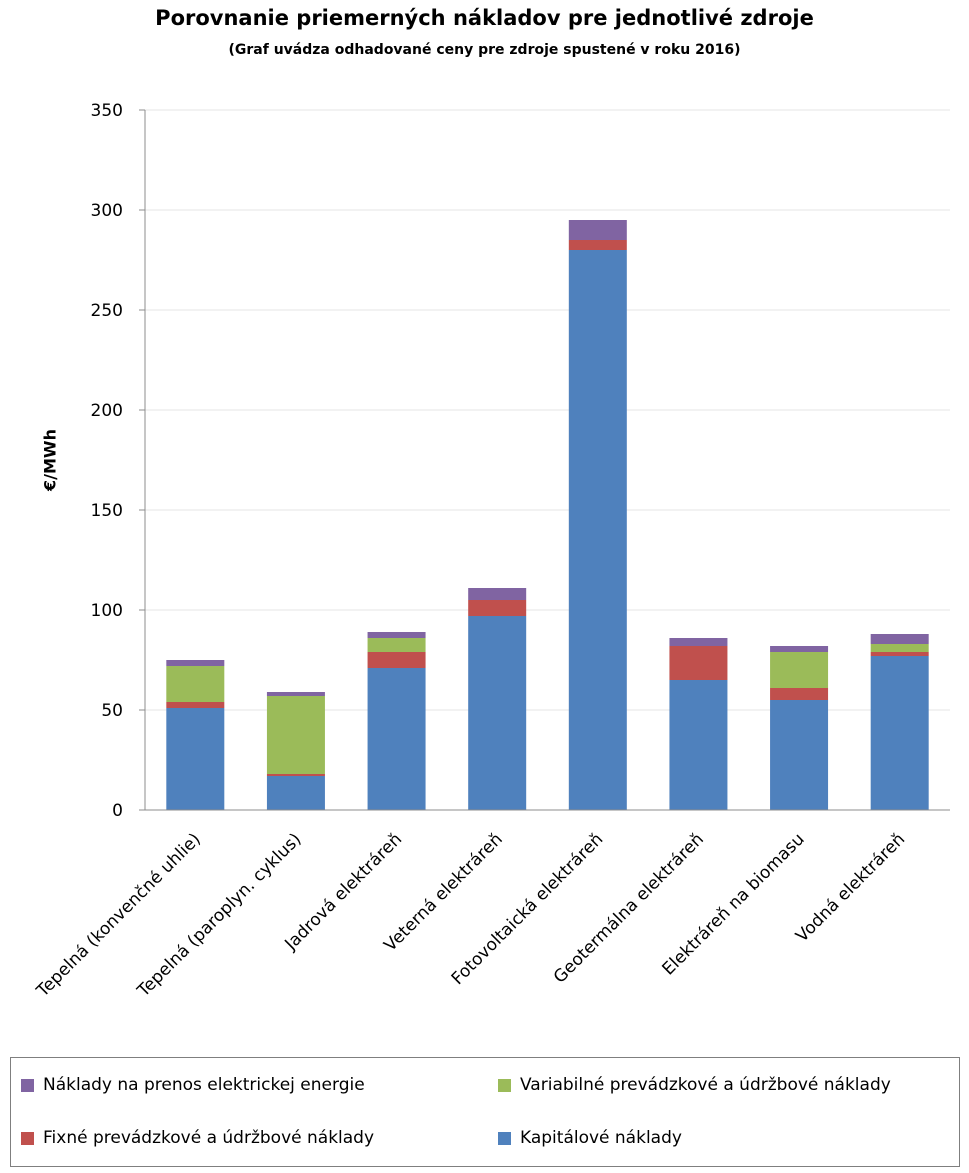 This screenshot has height=1173, width=969. What do you see at coordinates (118, 461) in the screenshot?
I see `y-tick-labels: 0 50 100 150 200 250 300 350` at bounding box center [118, 461].